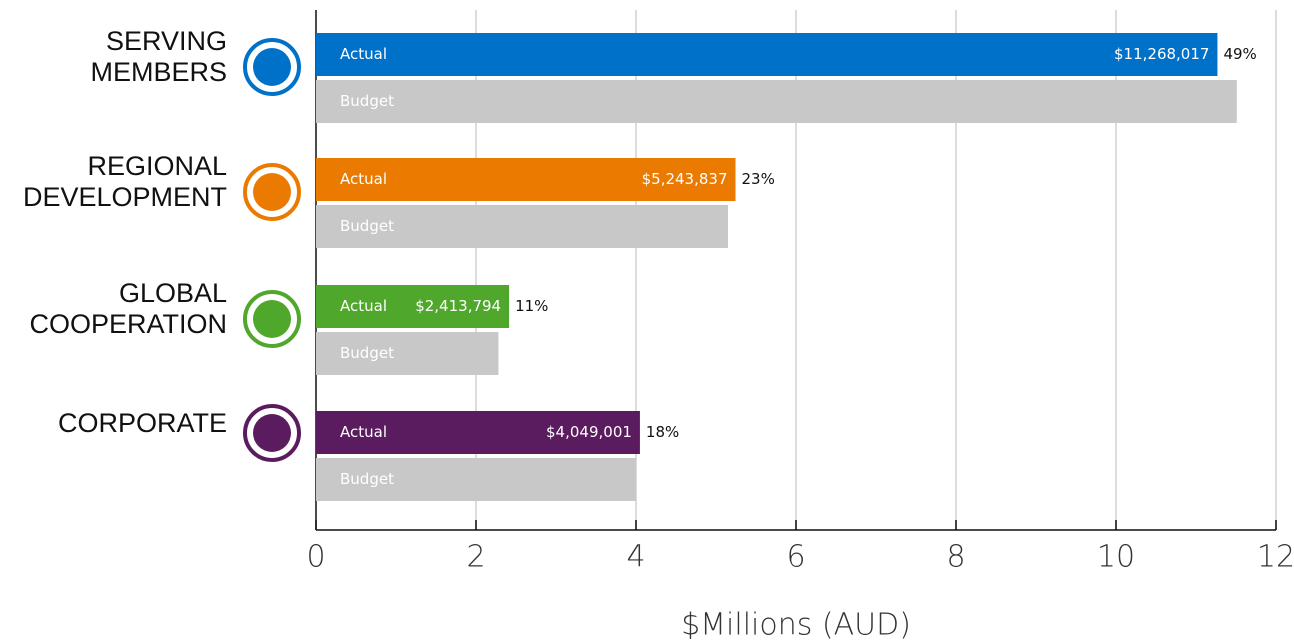 This screenshot has height=644, width=1294. Describe the element at coordinates (458, 306) in the screenshot. I see `value-label: $2,413,794` at that location.